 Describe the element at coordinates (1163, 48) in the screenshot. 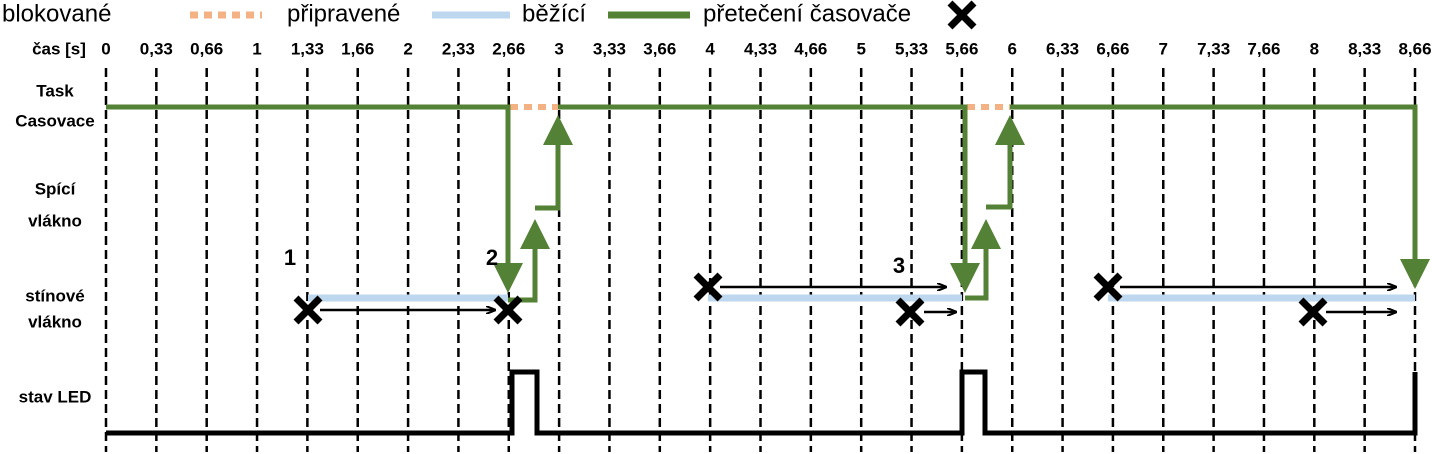

I see `tick-label: 7` at that location.